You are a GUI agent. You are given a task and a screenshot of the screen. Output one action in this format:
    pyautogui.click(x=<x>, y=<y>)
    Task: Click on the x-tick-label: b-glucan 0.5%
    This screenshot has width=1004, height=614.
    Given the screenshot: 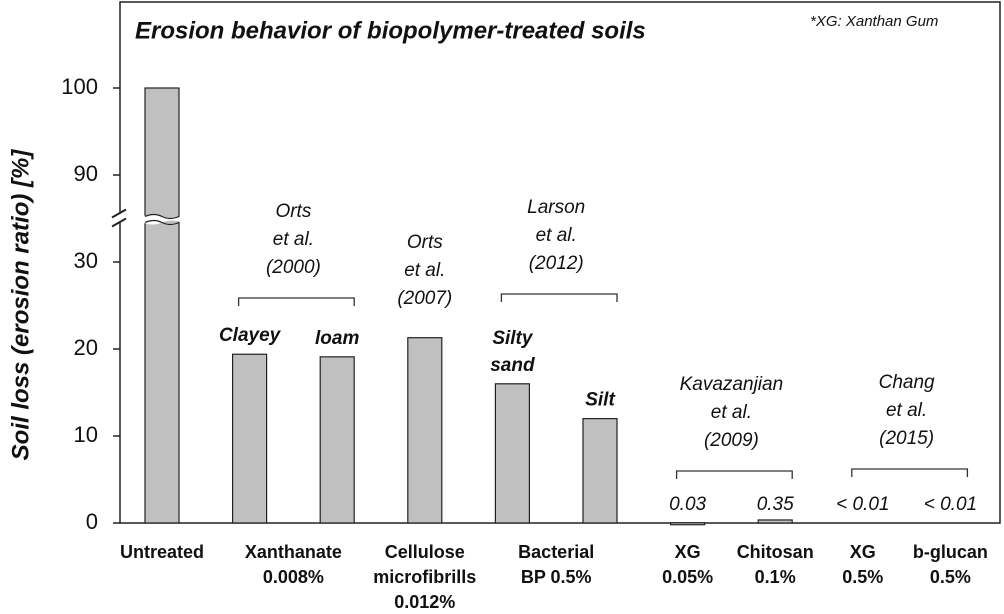 What is the action you would take?
    pyautogui.click(x=950, y=564)
    